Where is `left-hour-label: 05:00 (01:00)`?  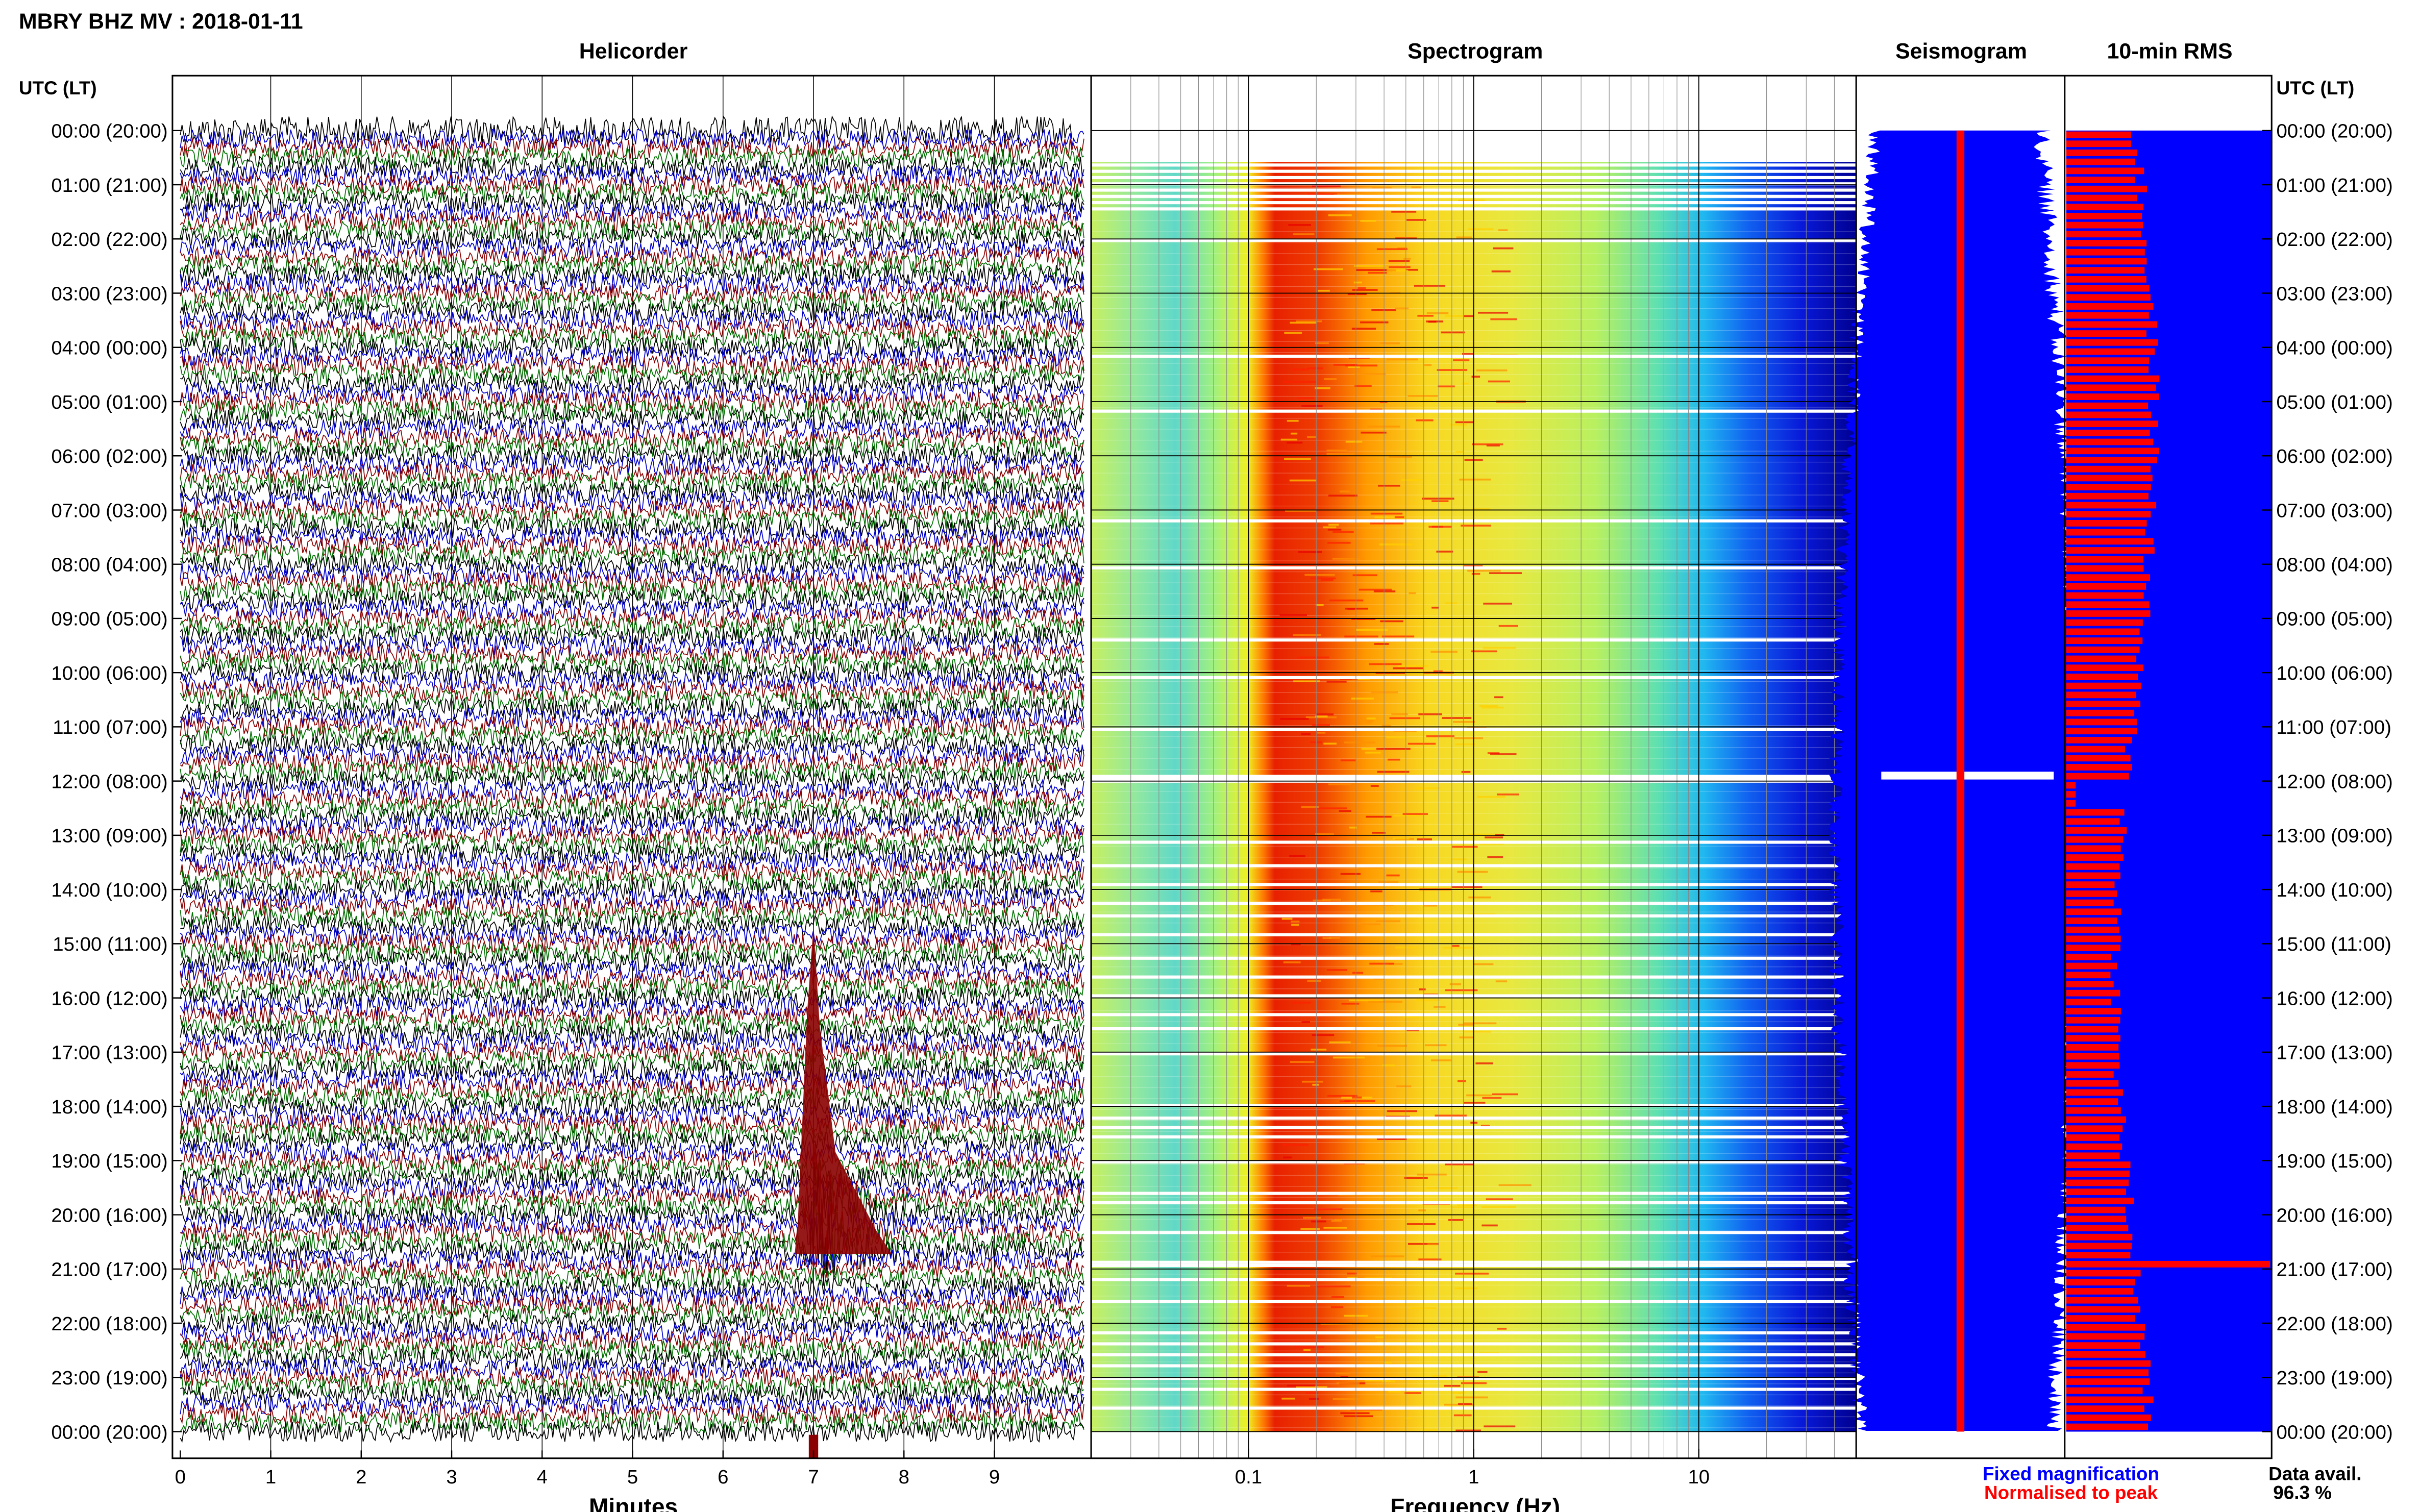
left-hour-label: 05:00 (01:00) is located at coordinates (109, 402).